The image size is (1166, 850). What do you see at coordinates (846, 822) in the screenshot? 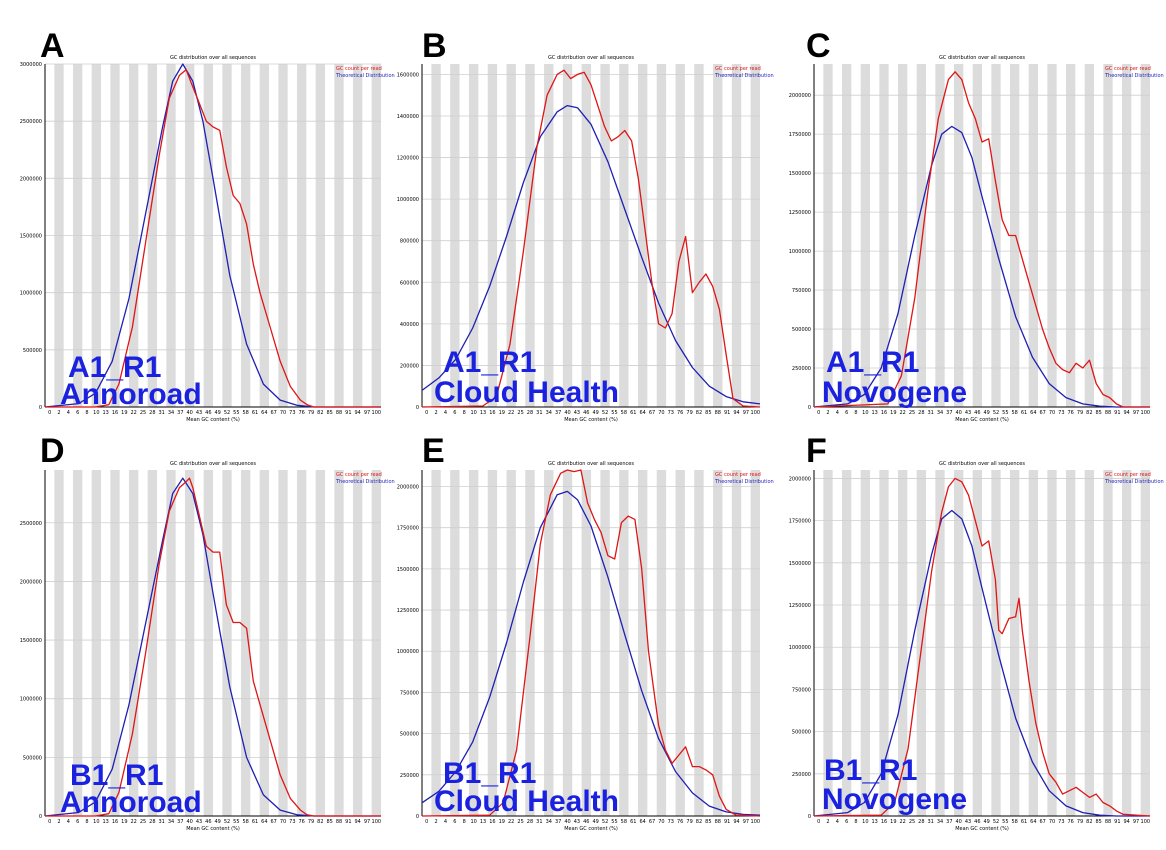
I see `x-tick-label: 6` at bounding box center [846, 822].